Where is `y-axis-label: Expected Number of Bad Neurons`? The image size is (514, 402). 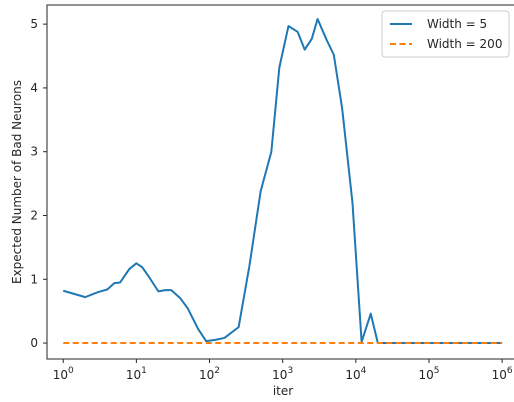 y-axis-label: Expected Number of Bad Neurons is located at coordinates (17, 182).